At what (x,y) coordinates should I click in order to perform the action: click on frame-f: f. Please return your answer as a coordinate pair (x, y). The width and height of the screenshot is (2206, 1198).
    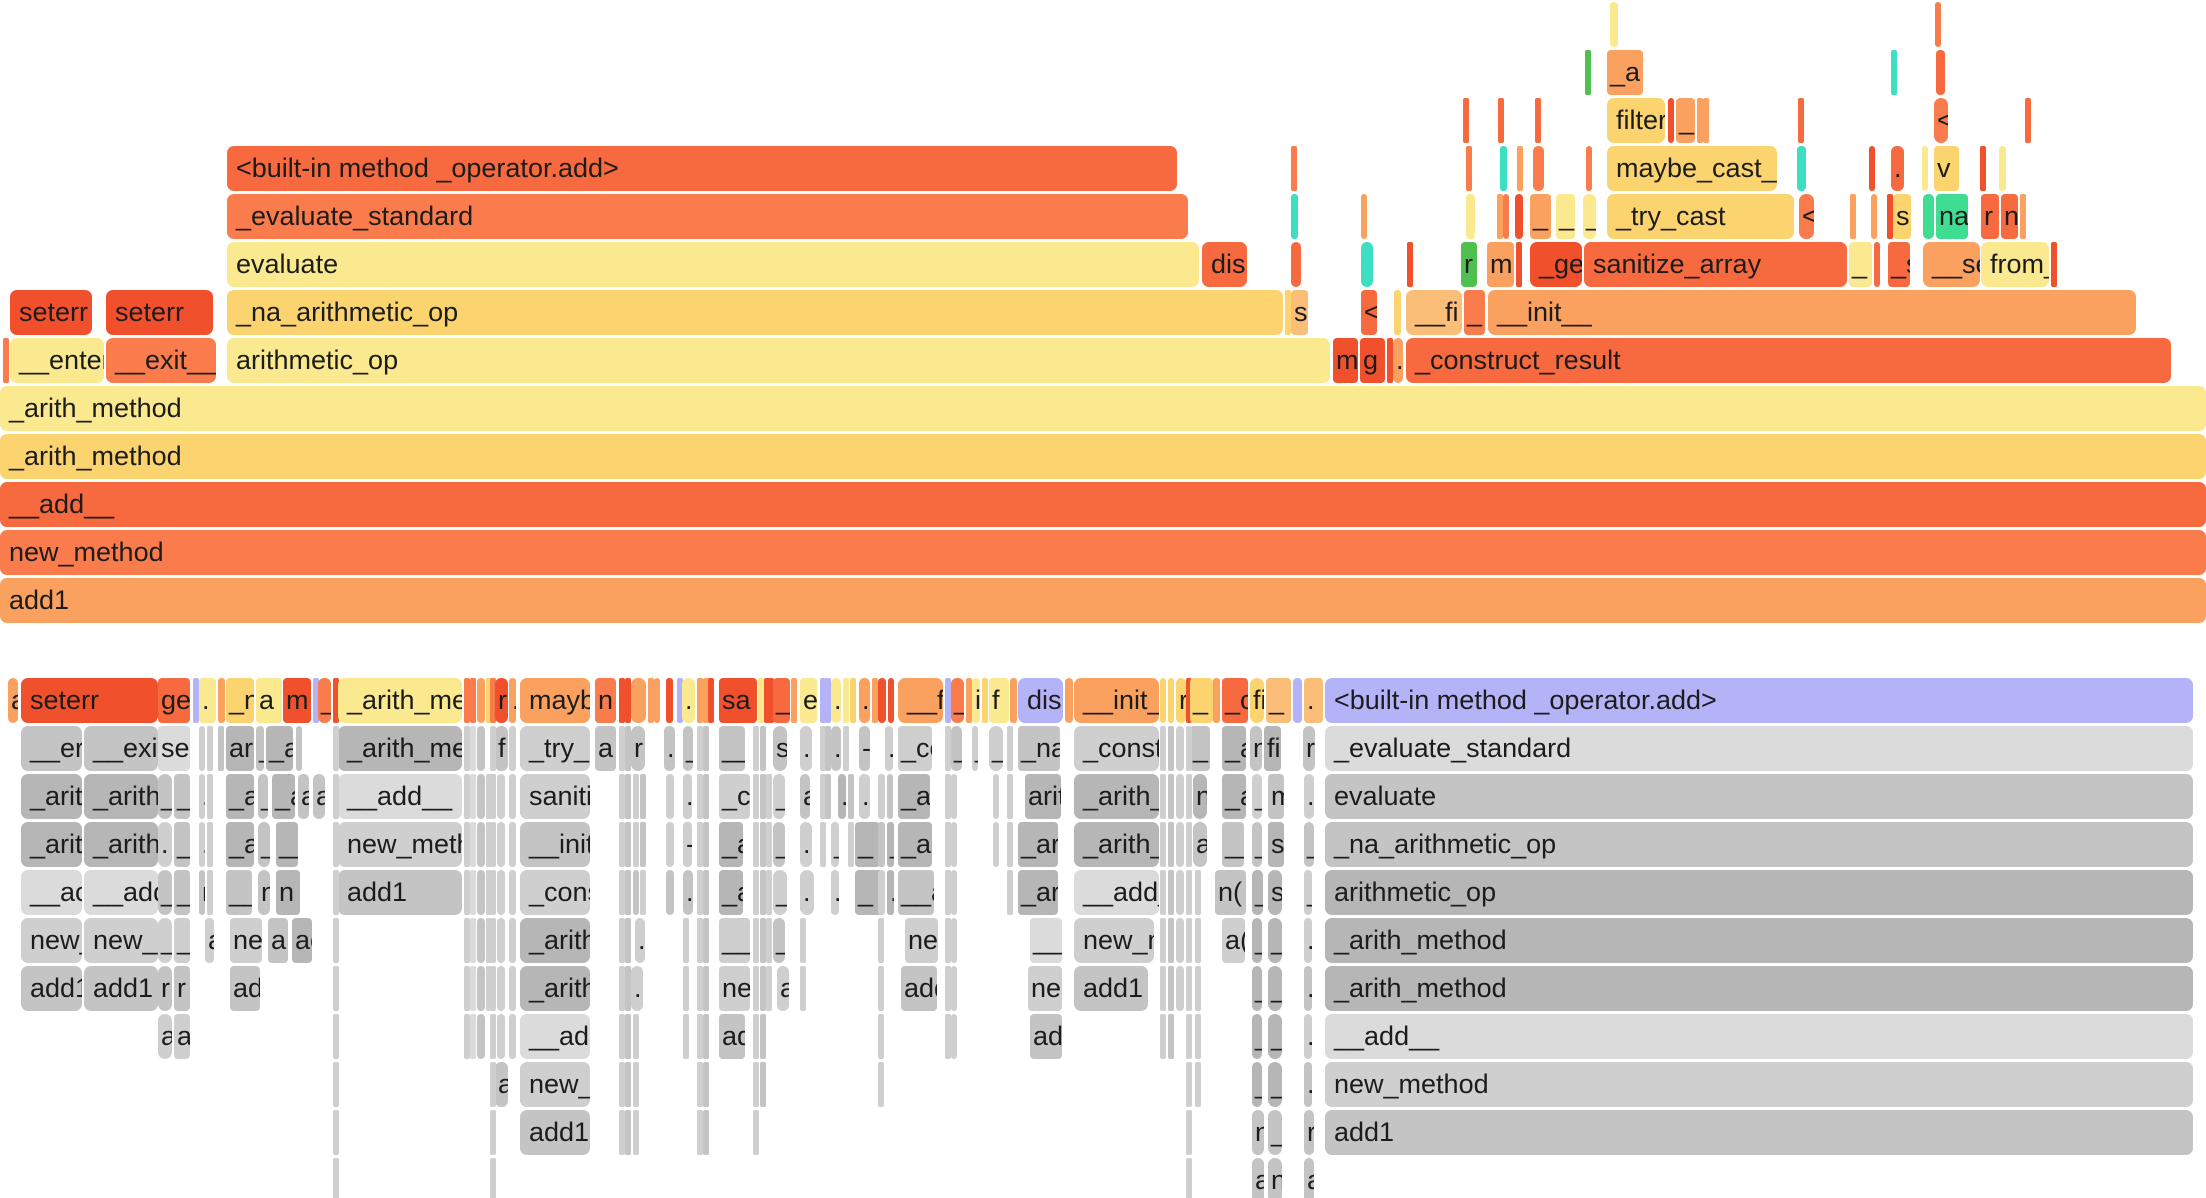
    Looking at the image, I should click on (999, 700).